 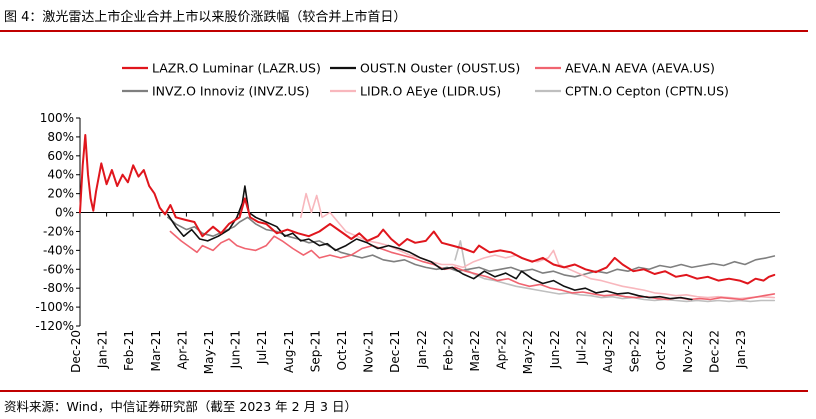 What do you see at coordinates (236, 68) in the screenshot?
I see `legend-label-0: LAZR.O Luminar (LAZR.US)` at bounding box center [236, 68].